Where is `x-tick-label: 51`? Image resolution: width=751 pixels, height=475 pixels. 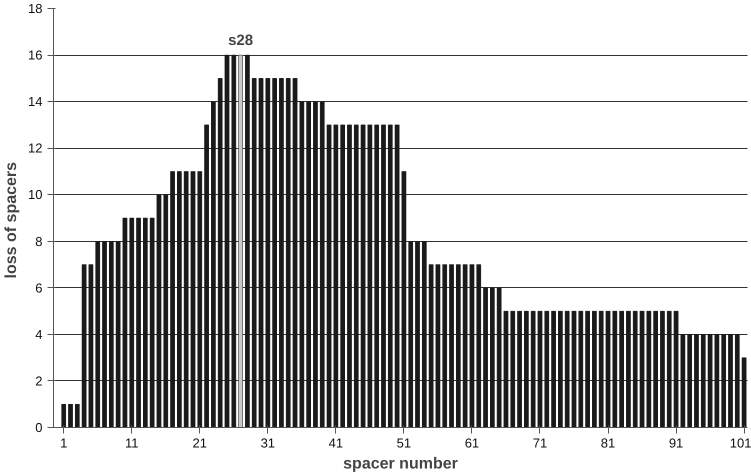
x-tick-label: 51 is located at coordinates (404, 443).